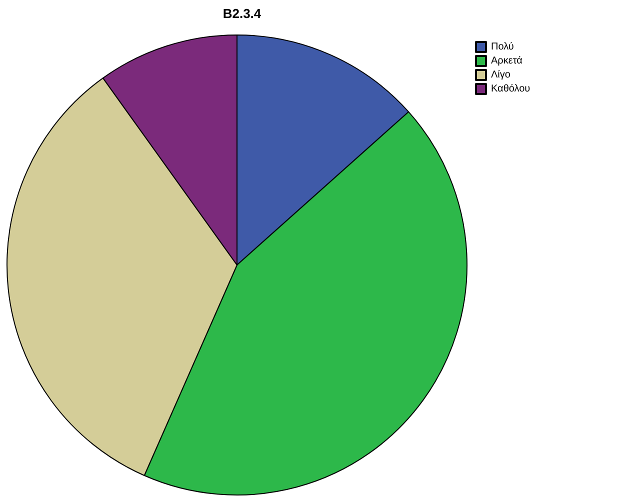 The width and height of the screenshot is (626, 501). What do you see at coordinates (502, 47) in the screenshot?
I see `legend-label: Πολύ` at bounding box center [502, 47].